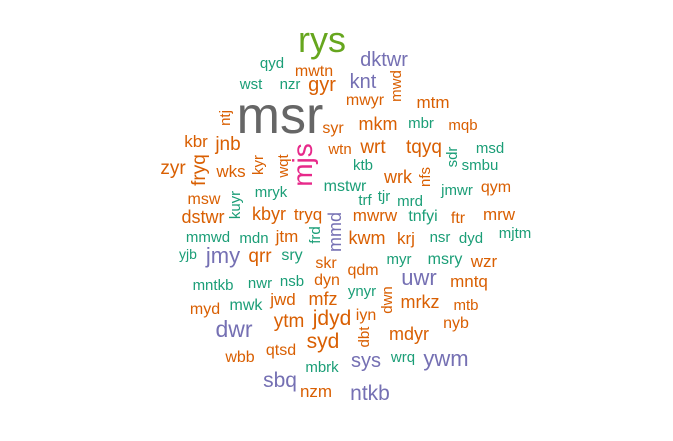 The image size is (673, 441). What do you see at coordinates (365, 200) in the screenshot?
I see `word-trf: trf` at bounding box center [365, 200].